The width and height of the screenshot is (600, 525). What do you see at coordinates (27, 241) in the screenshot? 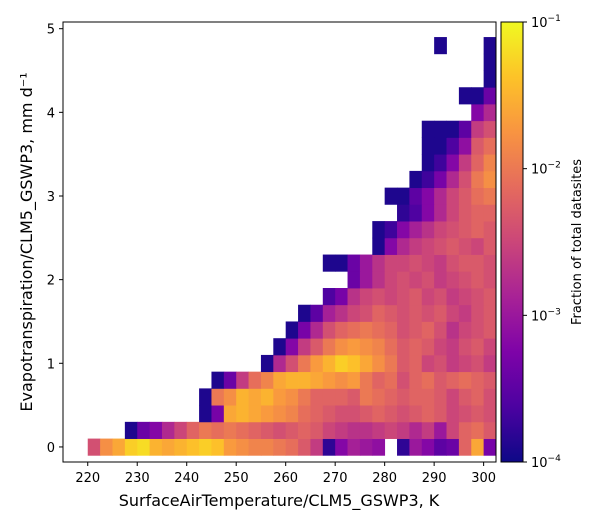
I see `y-axis-label: Evapotranspiration/CLM5_GSWP3, mm d⁻¹` at bounding box center [27, 241].